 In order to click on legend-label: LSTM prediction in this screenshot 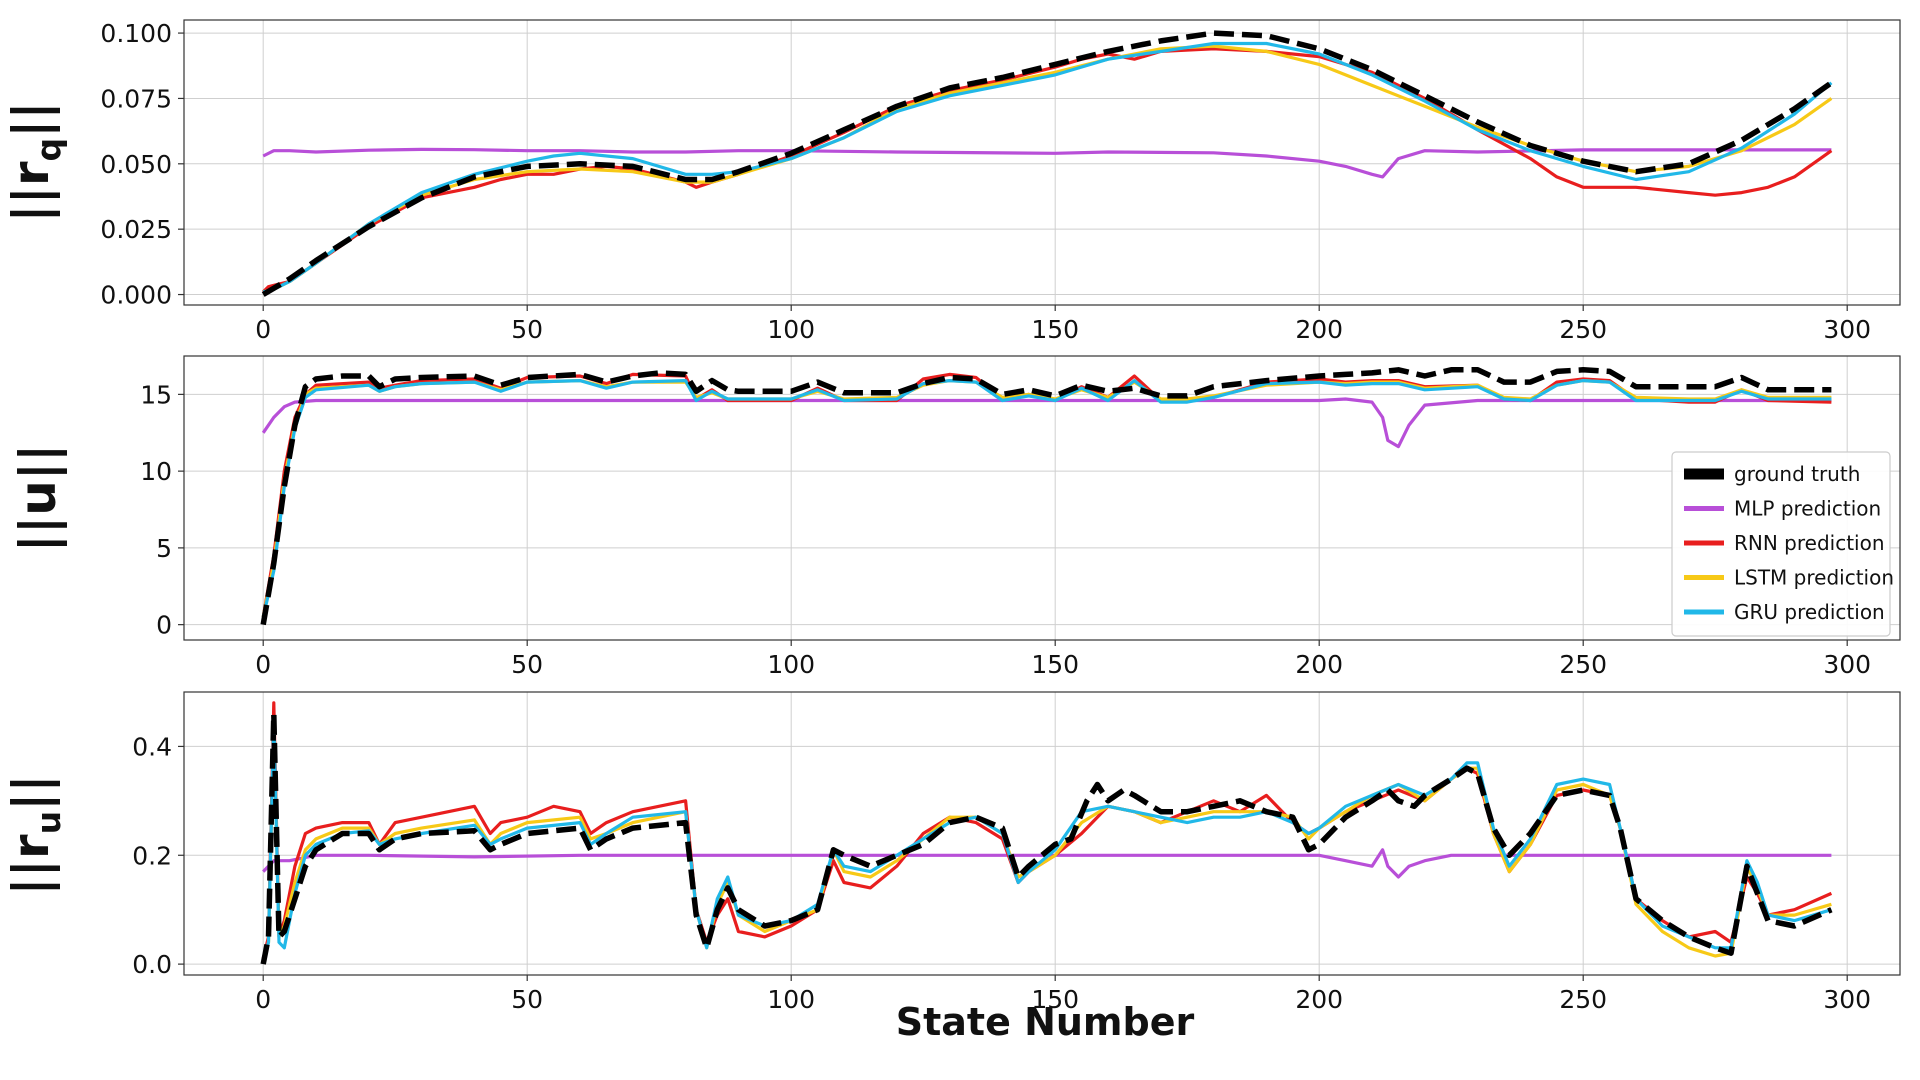, I will do `click(1814, 578)`.